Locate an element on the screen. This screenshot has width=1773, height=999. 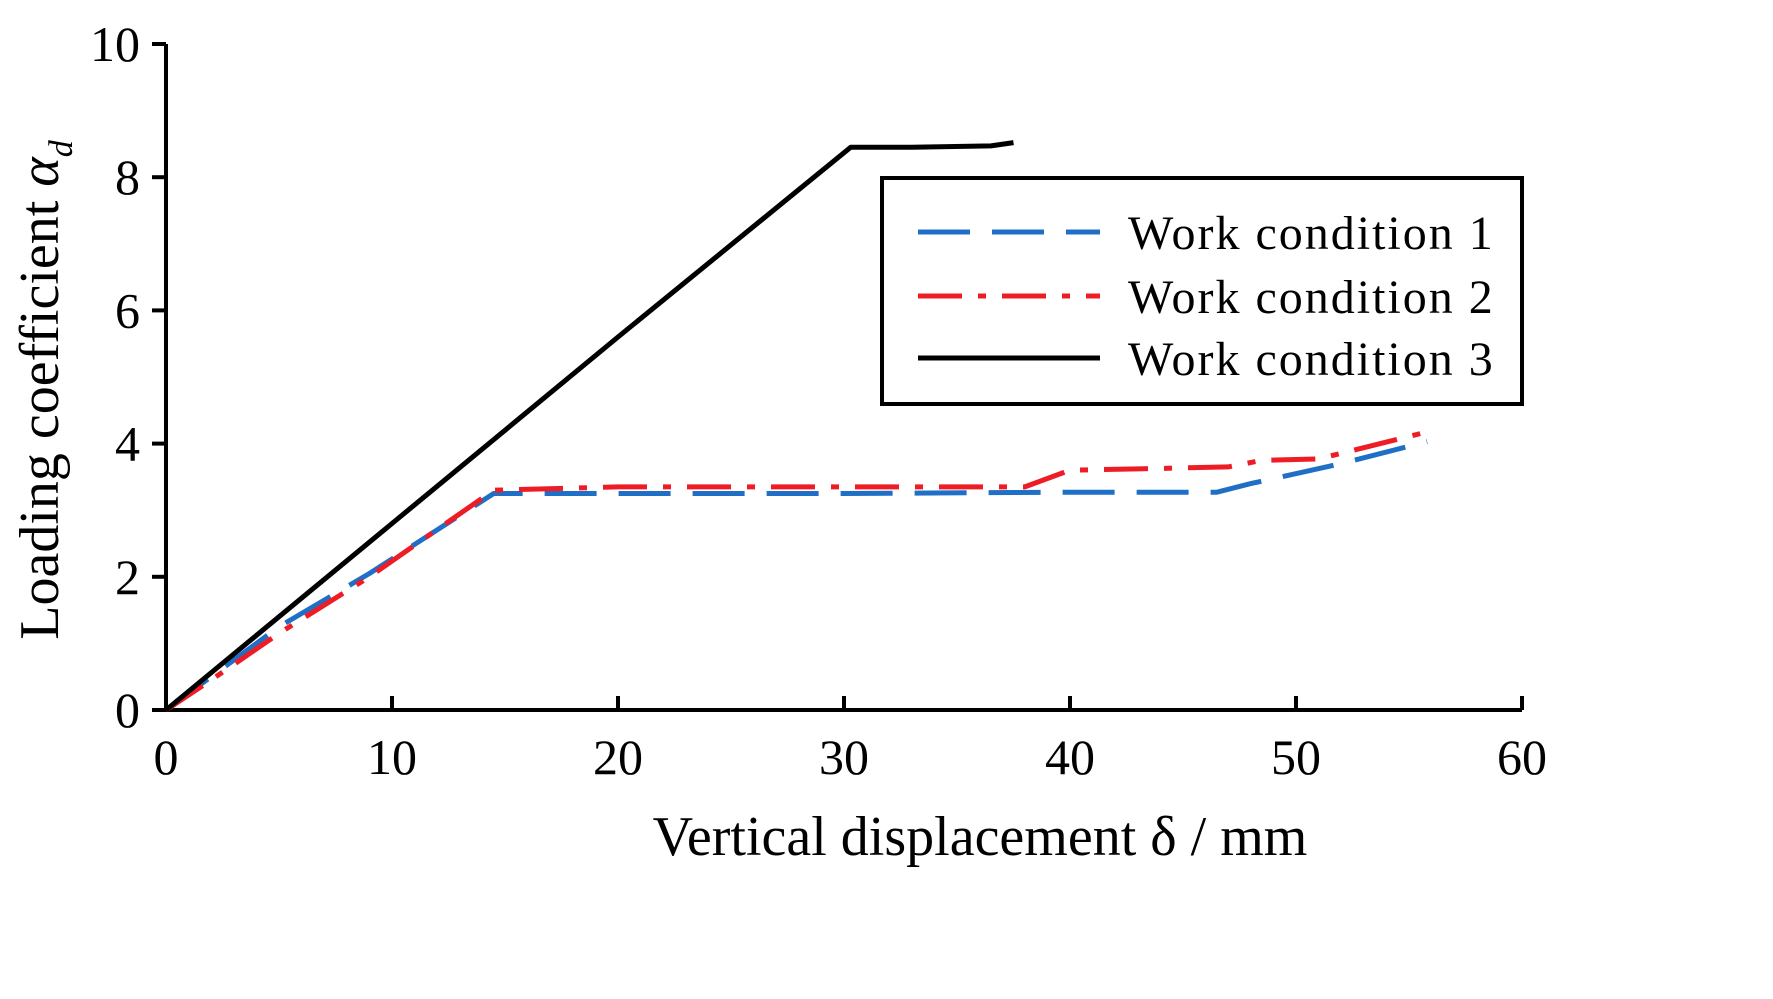
x-tick-label: 10 is located at coordinates (392, 757).